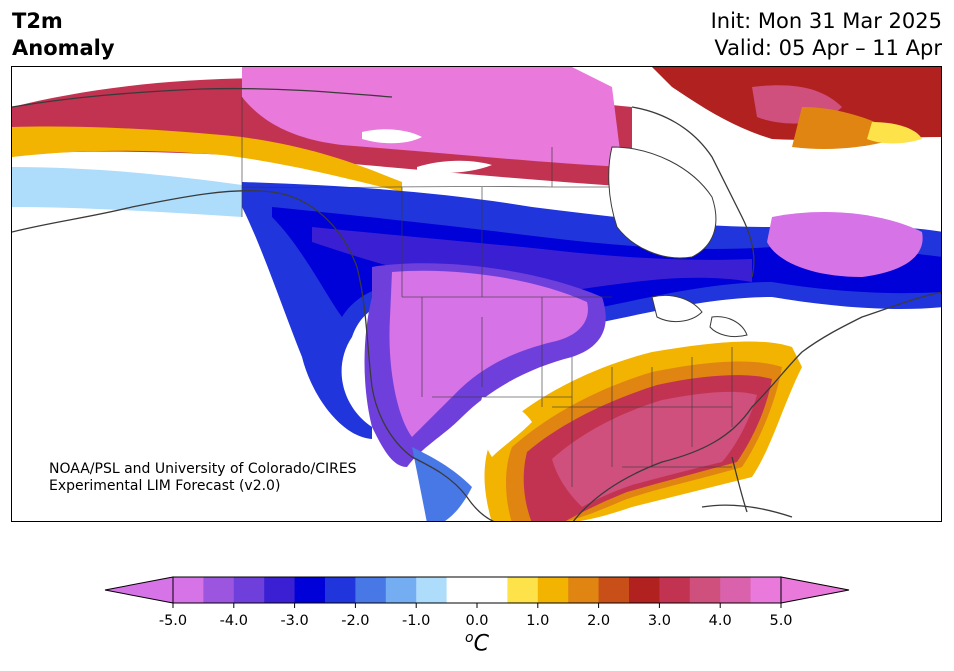 This screenshot has width=954, height=671. I want to click on unit-label: oC, so click(477, 643).